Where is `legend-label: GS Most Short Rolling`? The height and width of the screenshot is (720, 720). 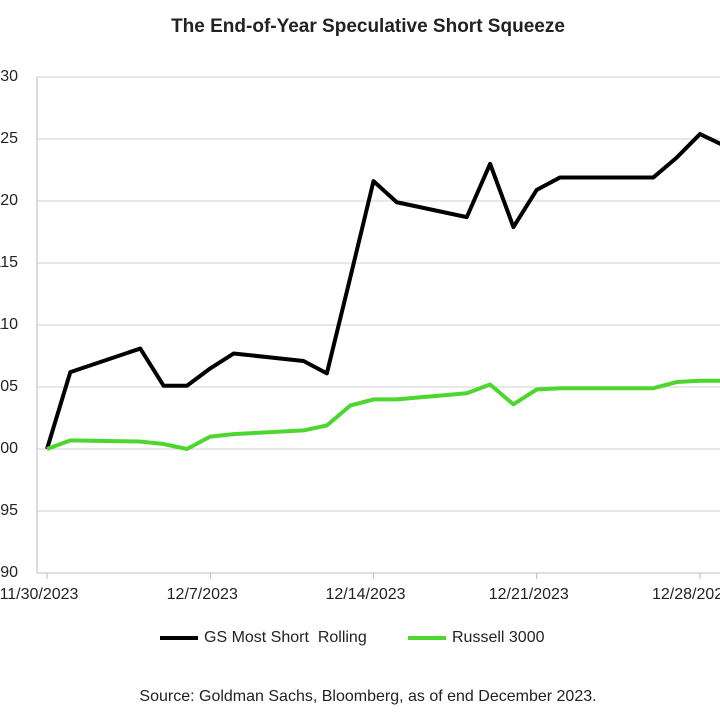 legend-label: GS Most Short Rolling is located at coordinates (285, 637).